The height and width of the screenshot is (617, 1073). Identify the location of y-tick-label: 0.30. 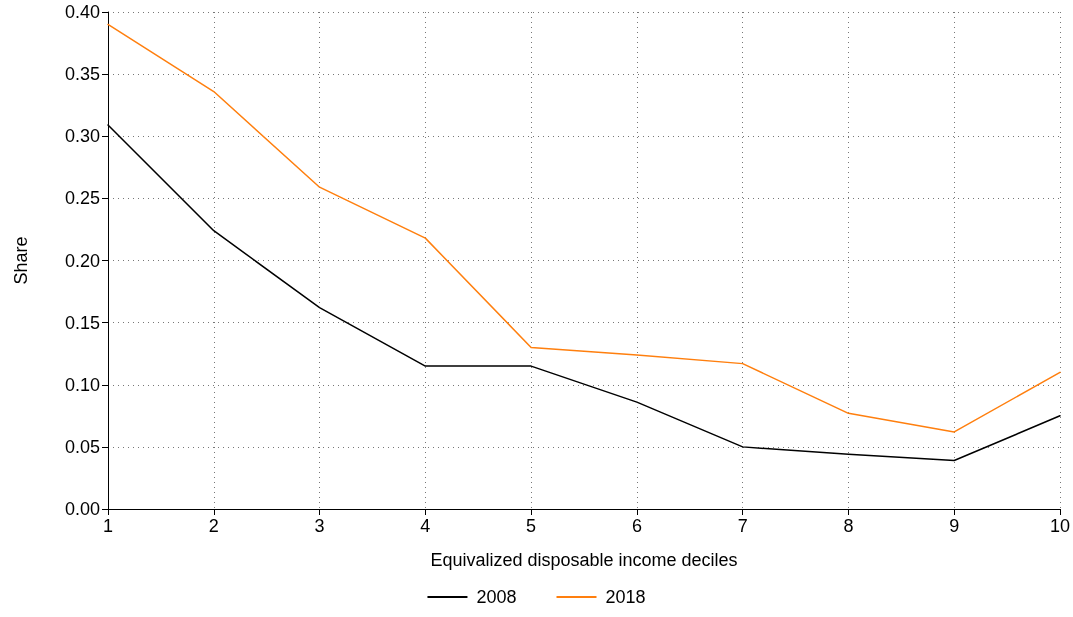
(82, 136).